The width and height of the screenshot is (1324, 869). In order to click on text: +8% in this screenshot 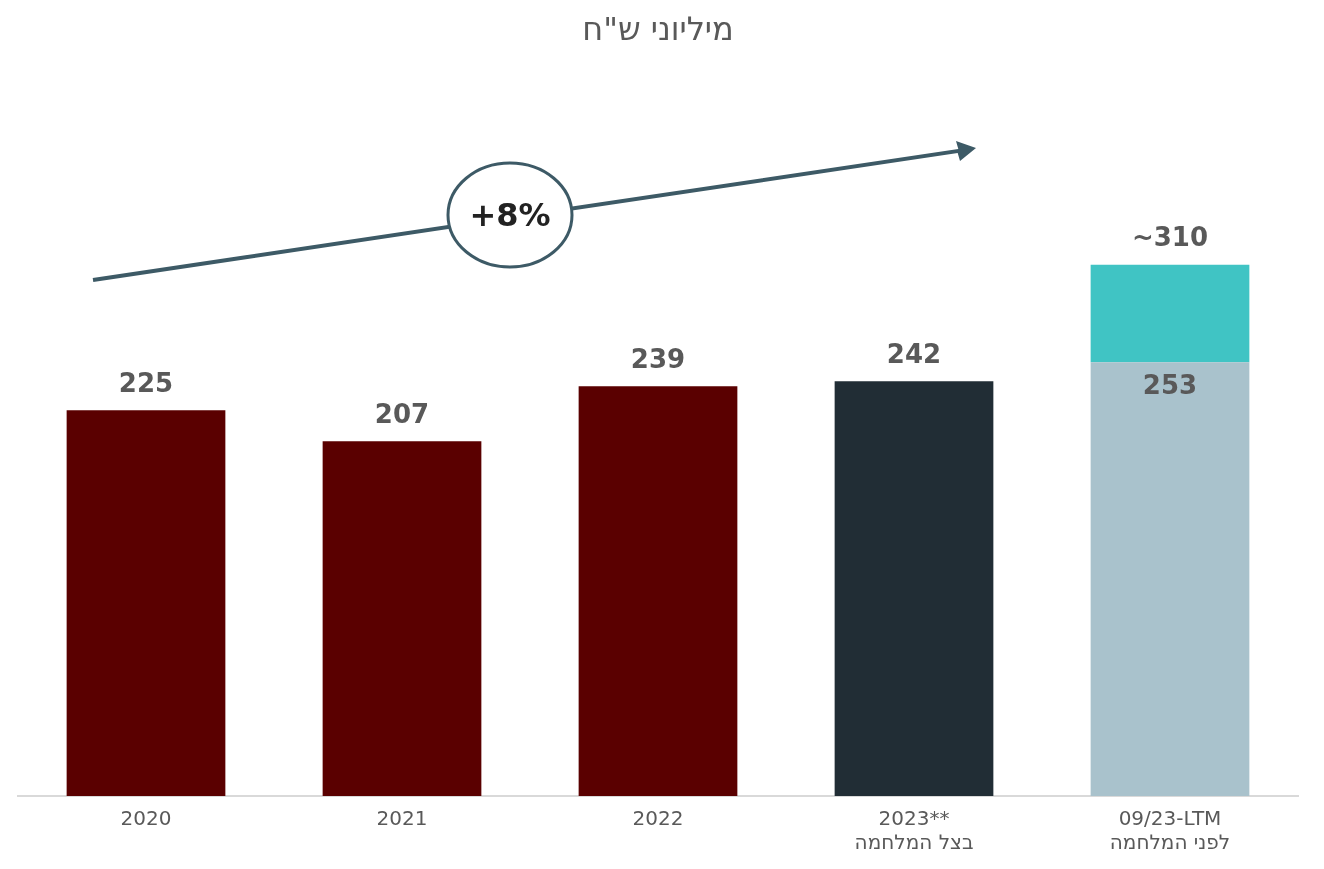, I will do `click(510, 215)`.